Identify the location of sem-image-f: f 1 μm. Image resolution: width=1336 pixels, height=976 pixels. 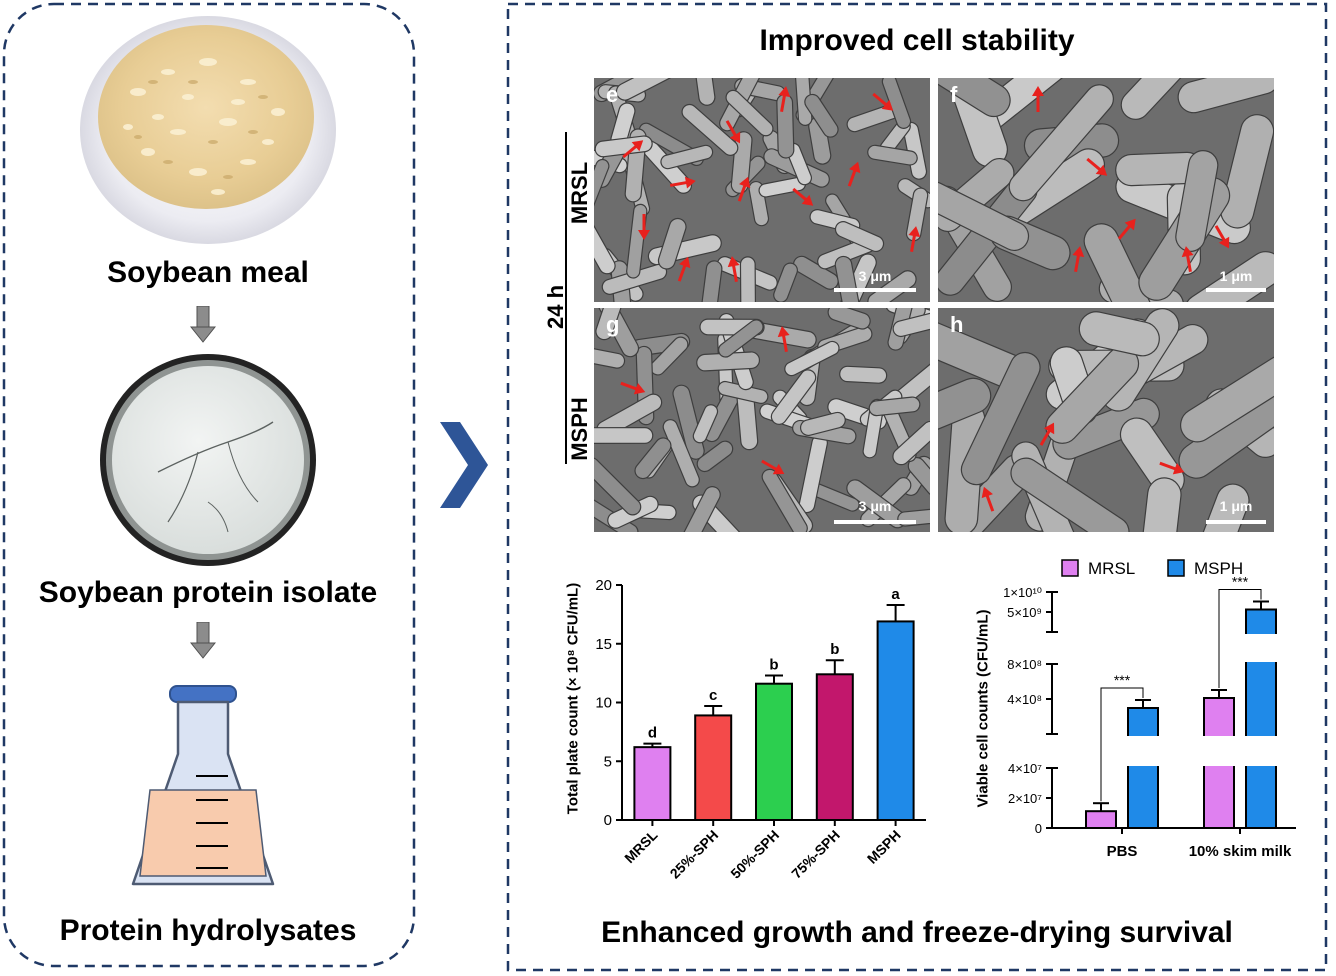
(1106, 190).